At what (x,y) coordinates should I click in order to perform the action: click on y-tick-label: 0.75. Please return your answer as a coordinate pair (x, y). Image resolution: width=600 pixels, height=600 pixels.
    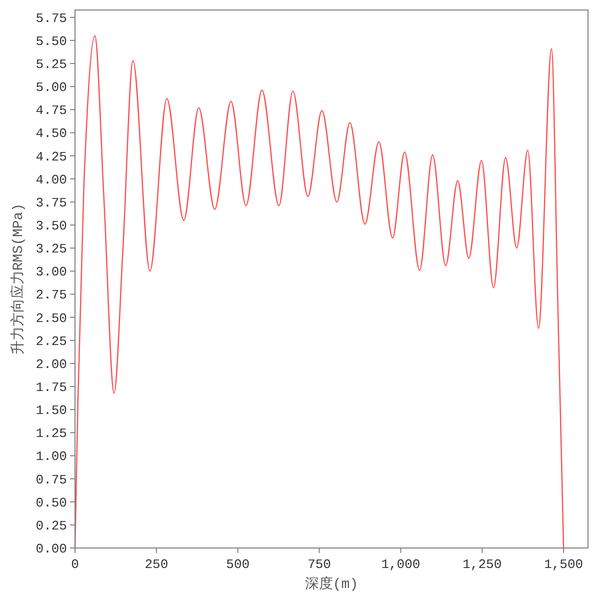
    Looking at the image, I should click on (51, 480).